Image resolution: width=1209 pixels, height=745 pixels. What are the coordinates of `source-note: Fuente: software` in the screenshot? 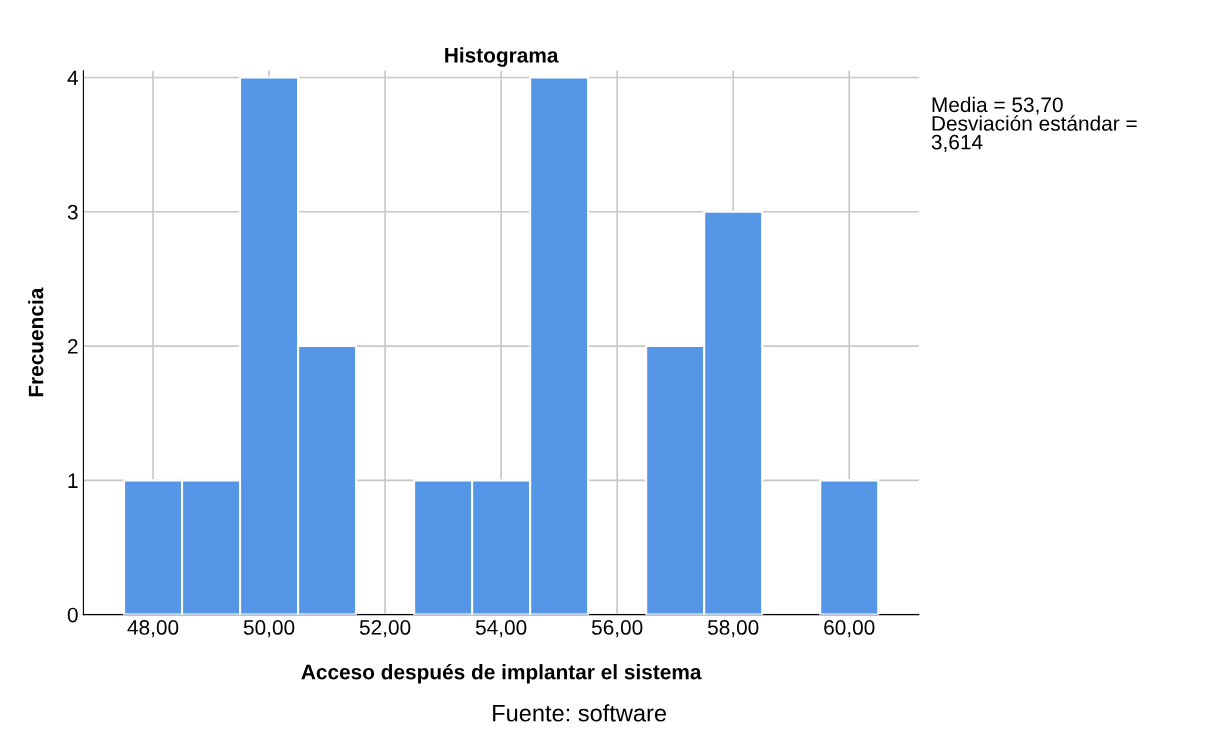 It's located at (579, 713).